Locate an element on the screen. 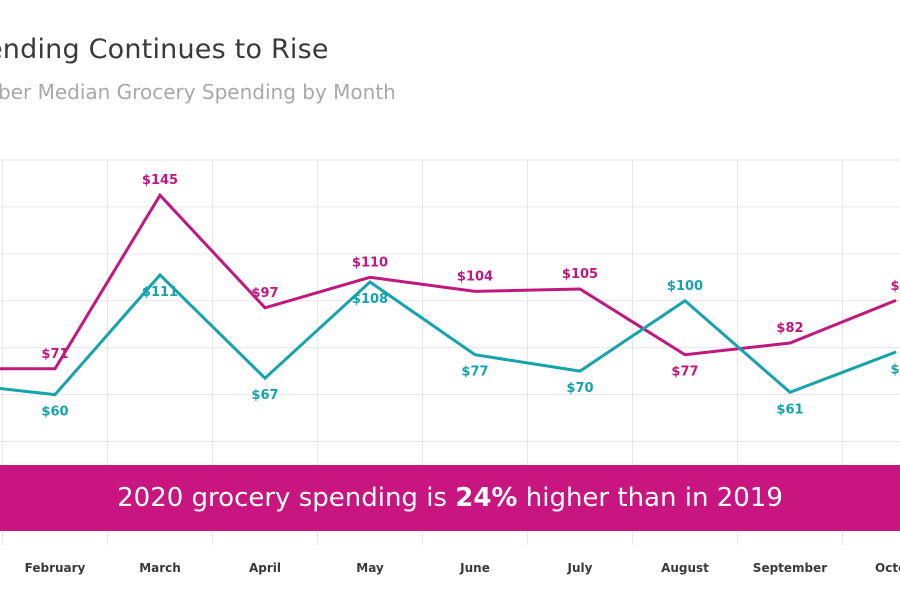  x-tick-label: April is located at coordinates (265, 568).